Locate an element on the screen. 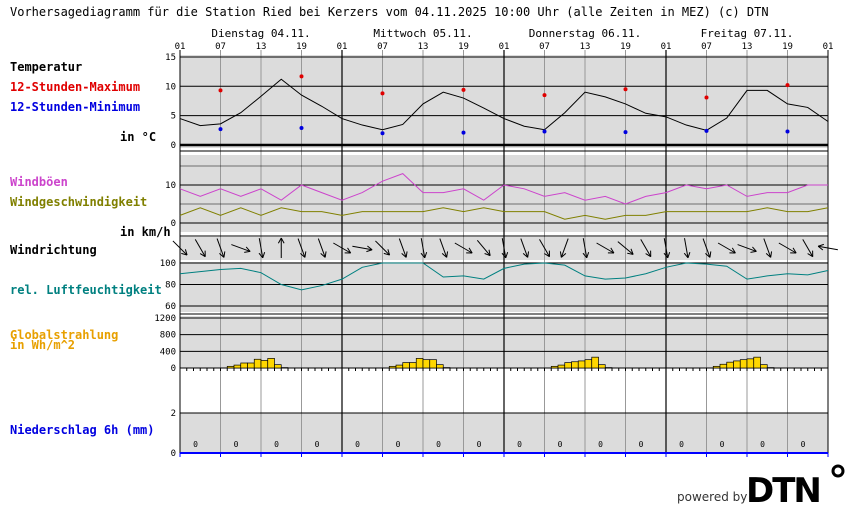 This screenshot has width=850, height=528. label-gusts: Windböen is located at coordinates (39, 182).